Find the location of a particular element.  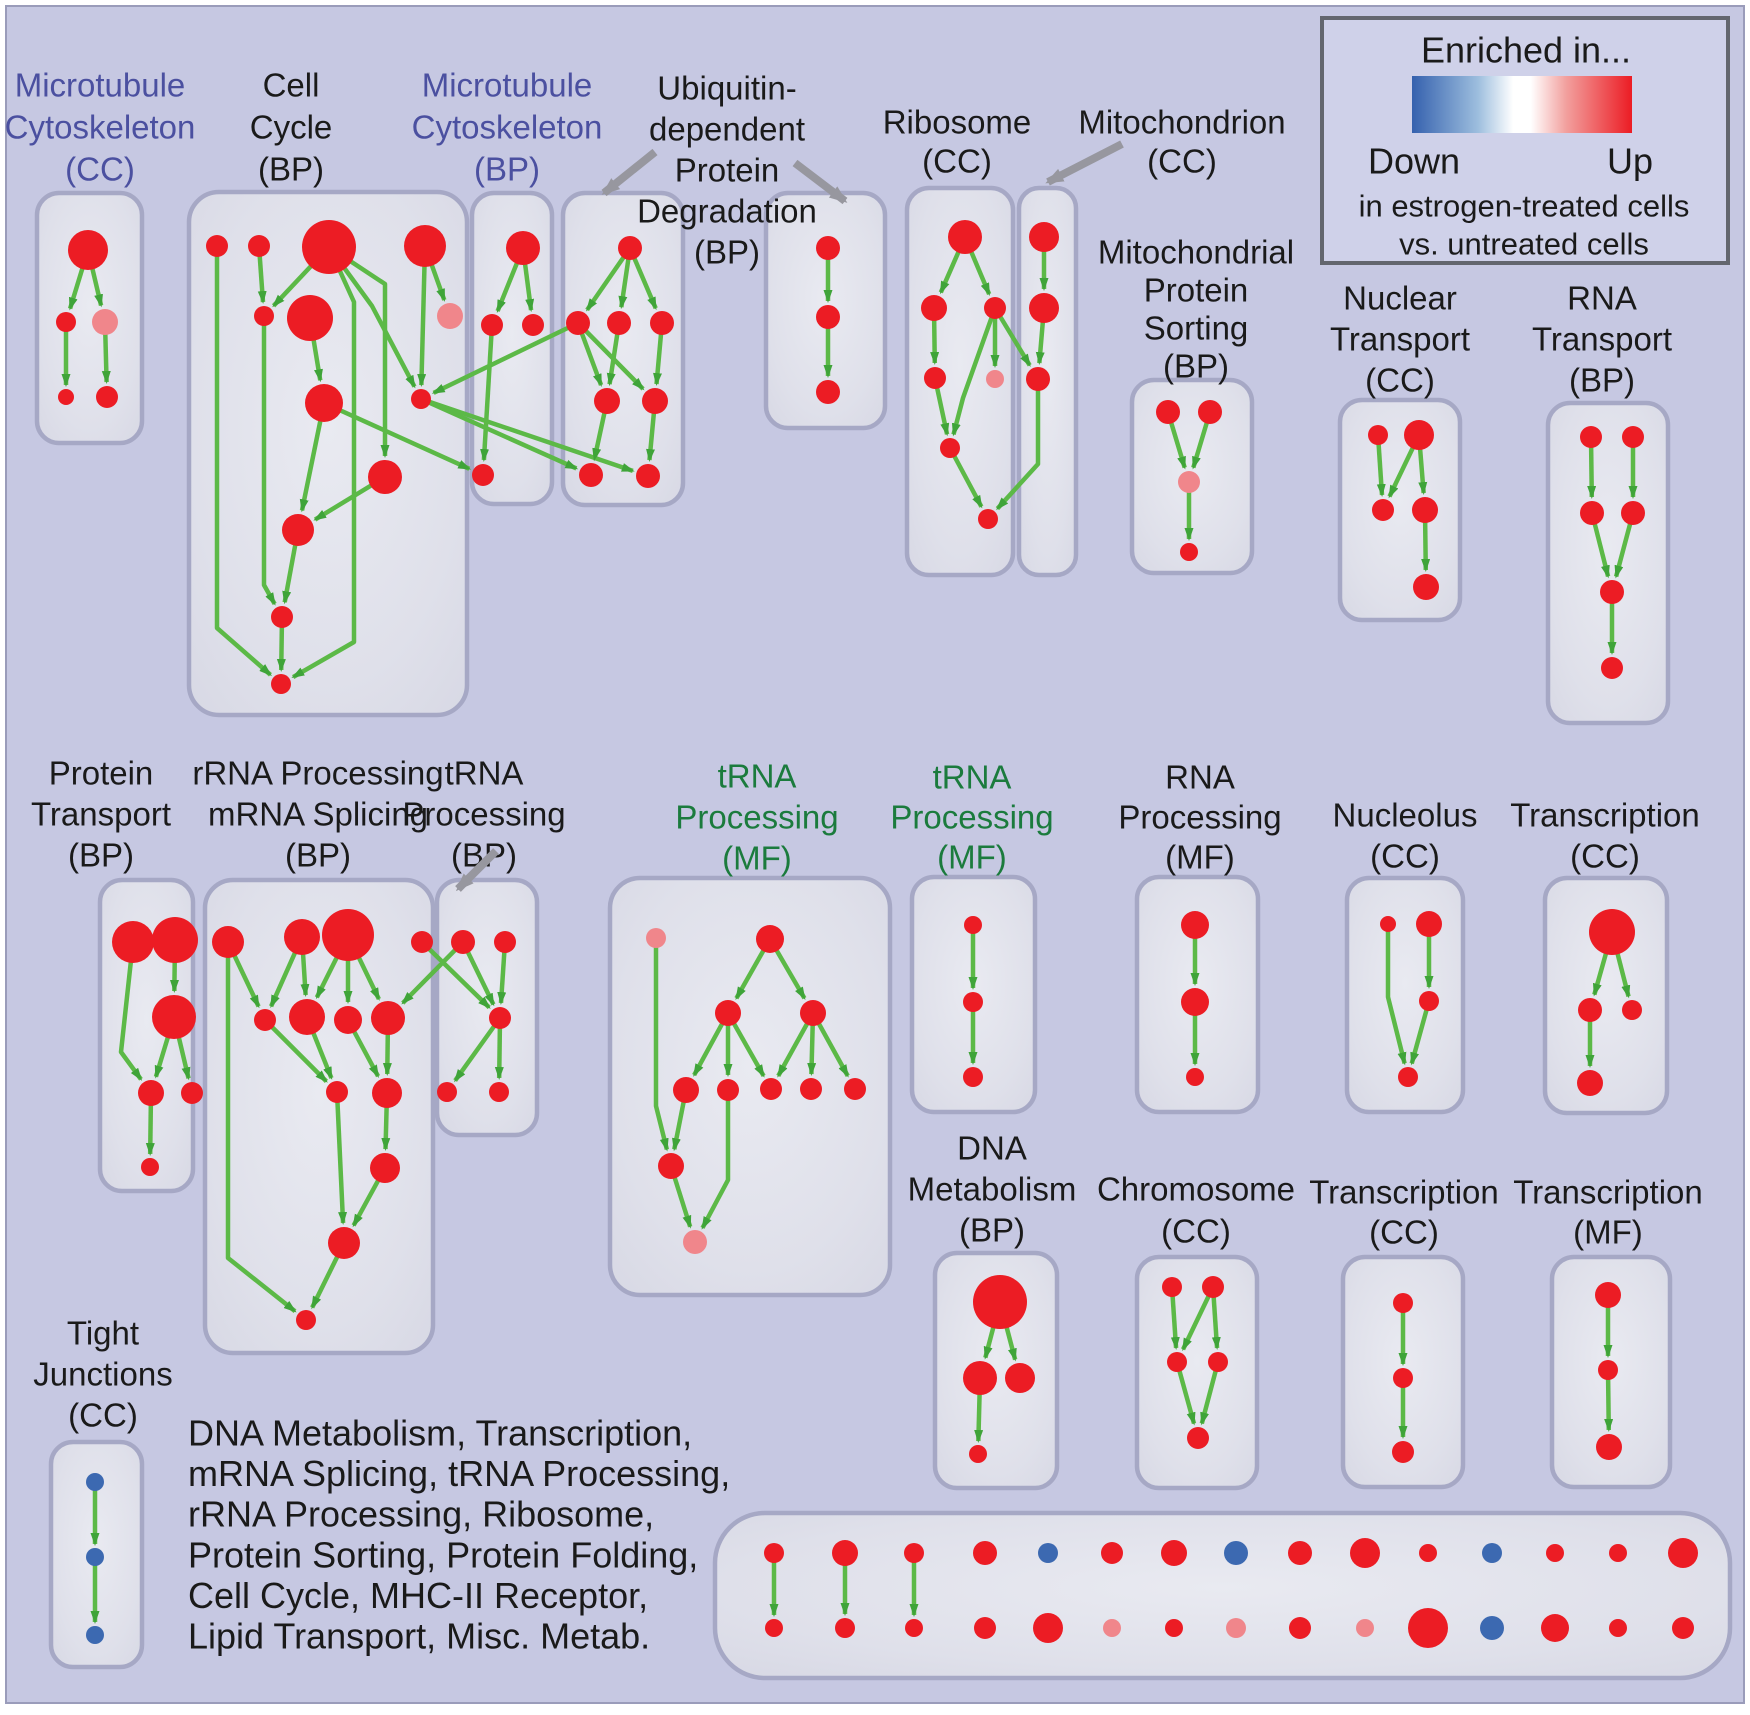

cluster-label-9-line-0: Protein is located at coordinates (101, 773).